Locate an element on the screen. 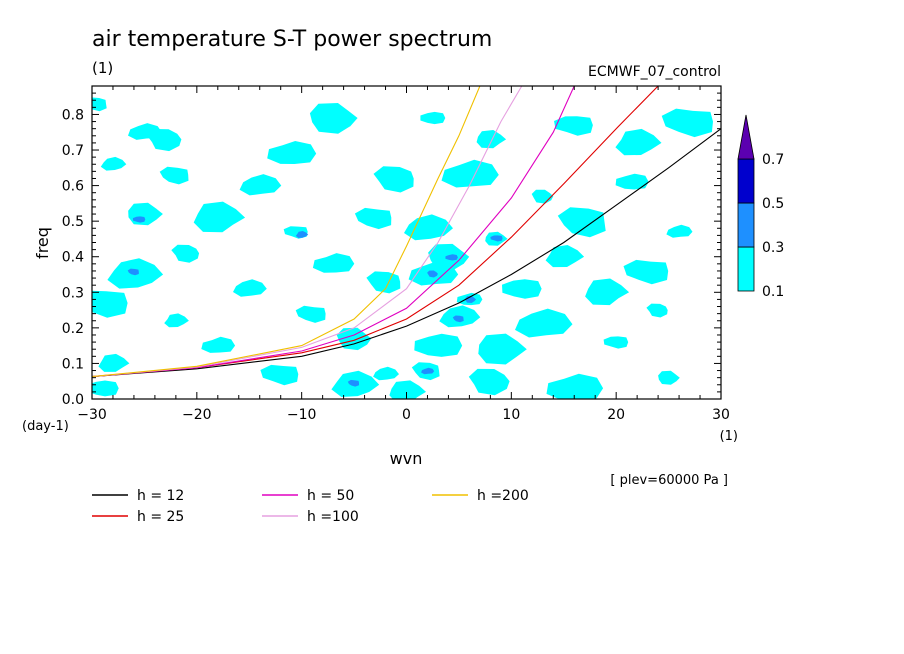 The width and height of the screenshot is (904, 654). legend-label: h = 50 is located at coordinates (330, 496).